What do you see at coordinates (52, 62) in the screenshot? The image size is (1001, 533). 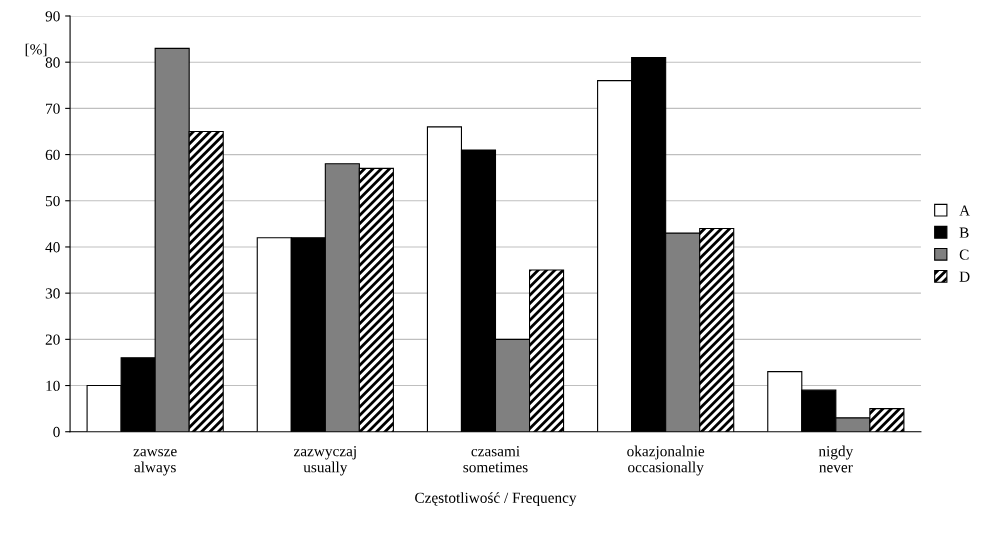 I see `y-tick-label: 80` at bounding box center [52, 62].